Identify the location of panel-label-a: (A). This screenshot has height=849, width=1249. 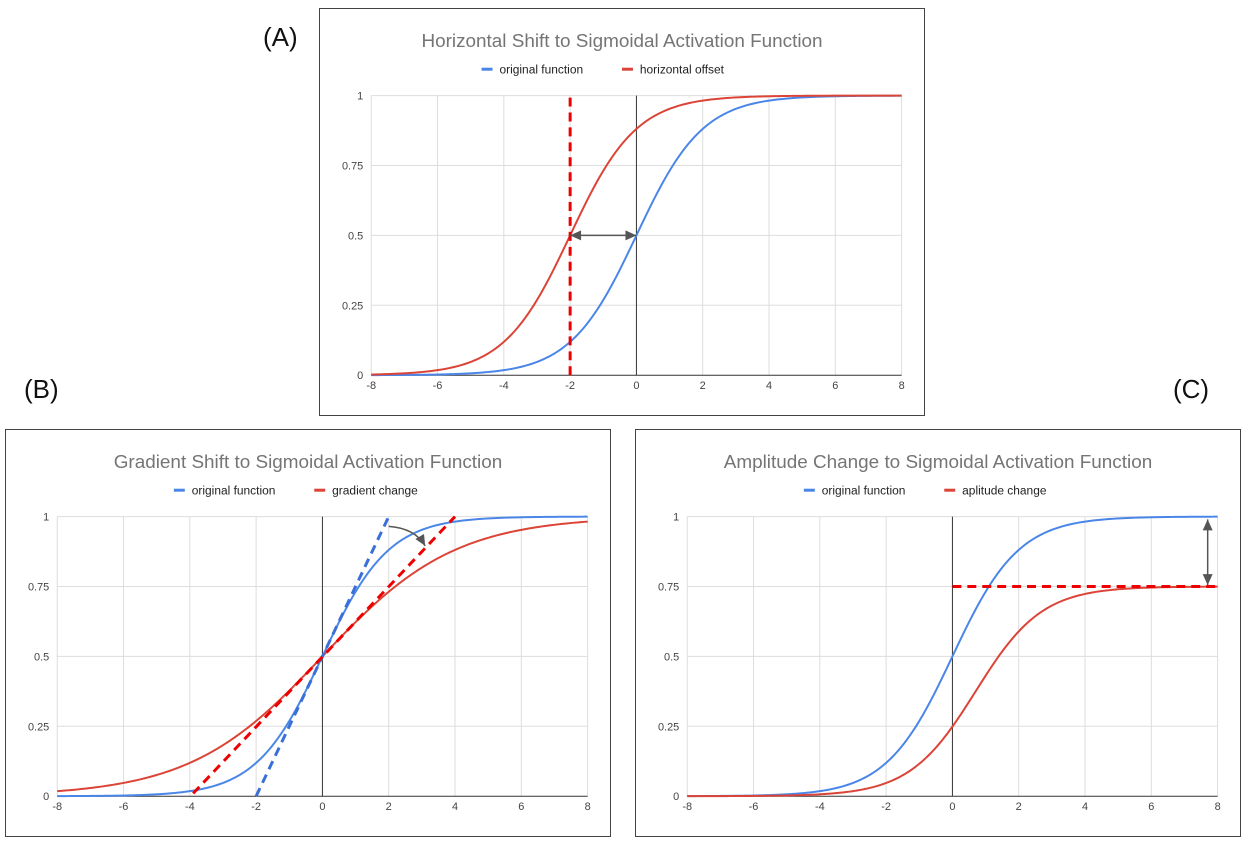
(280, 37).